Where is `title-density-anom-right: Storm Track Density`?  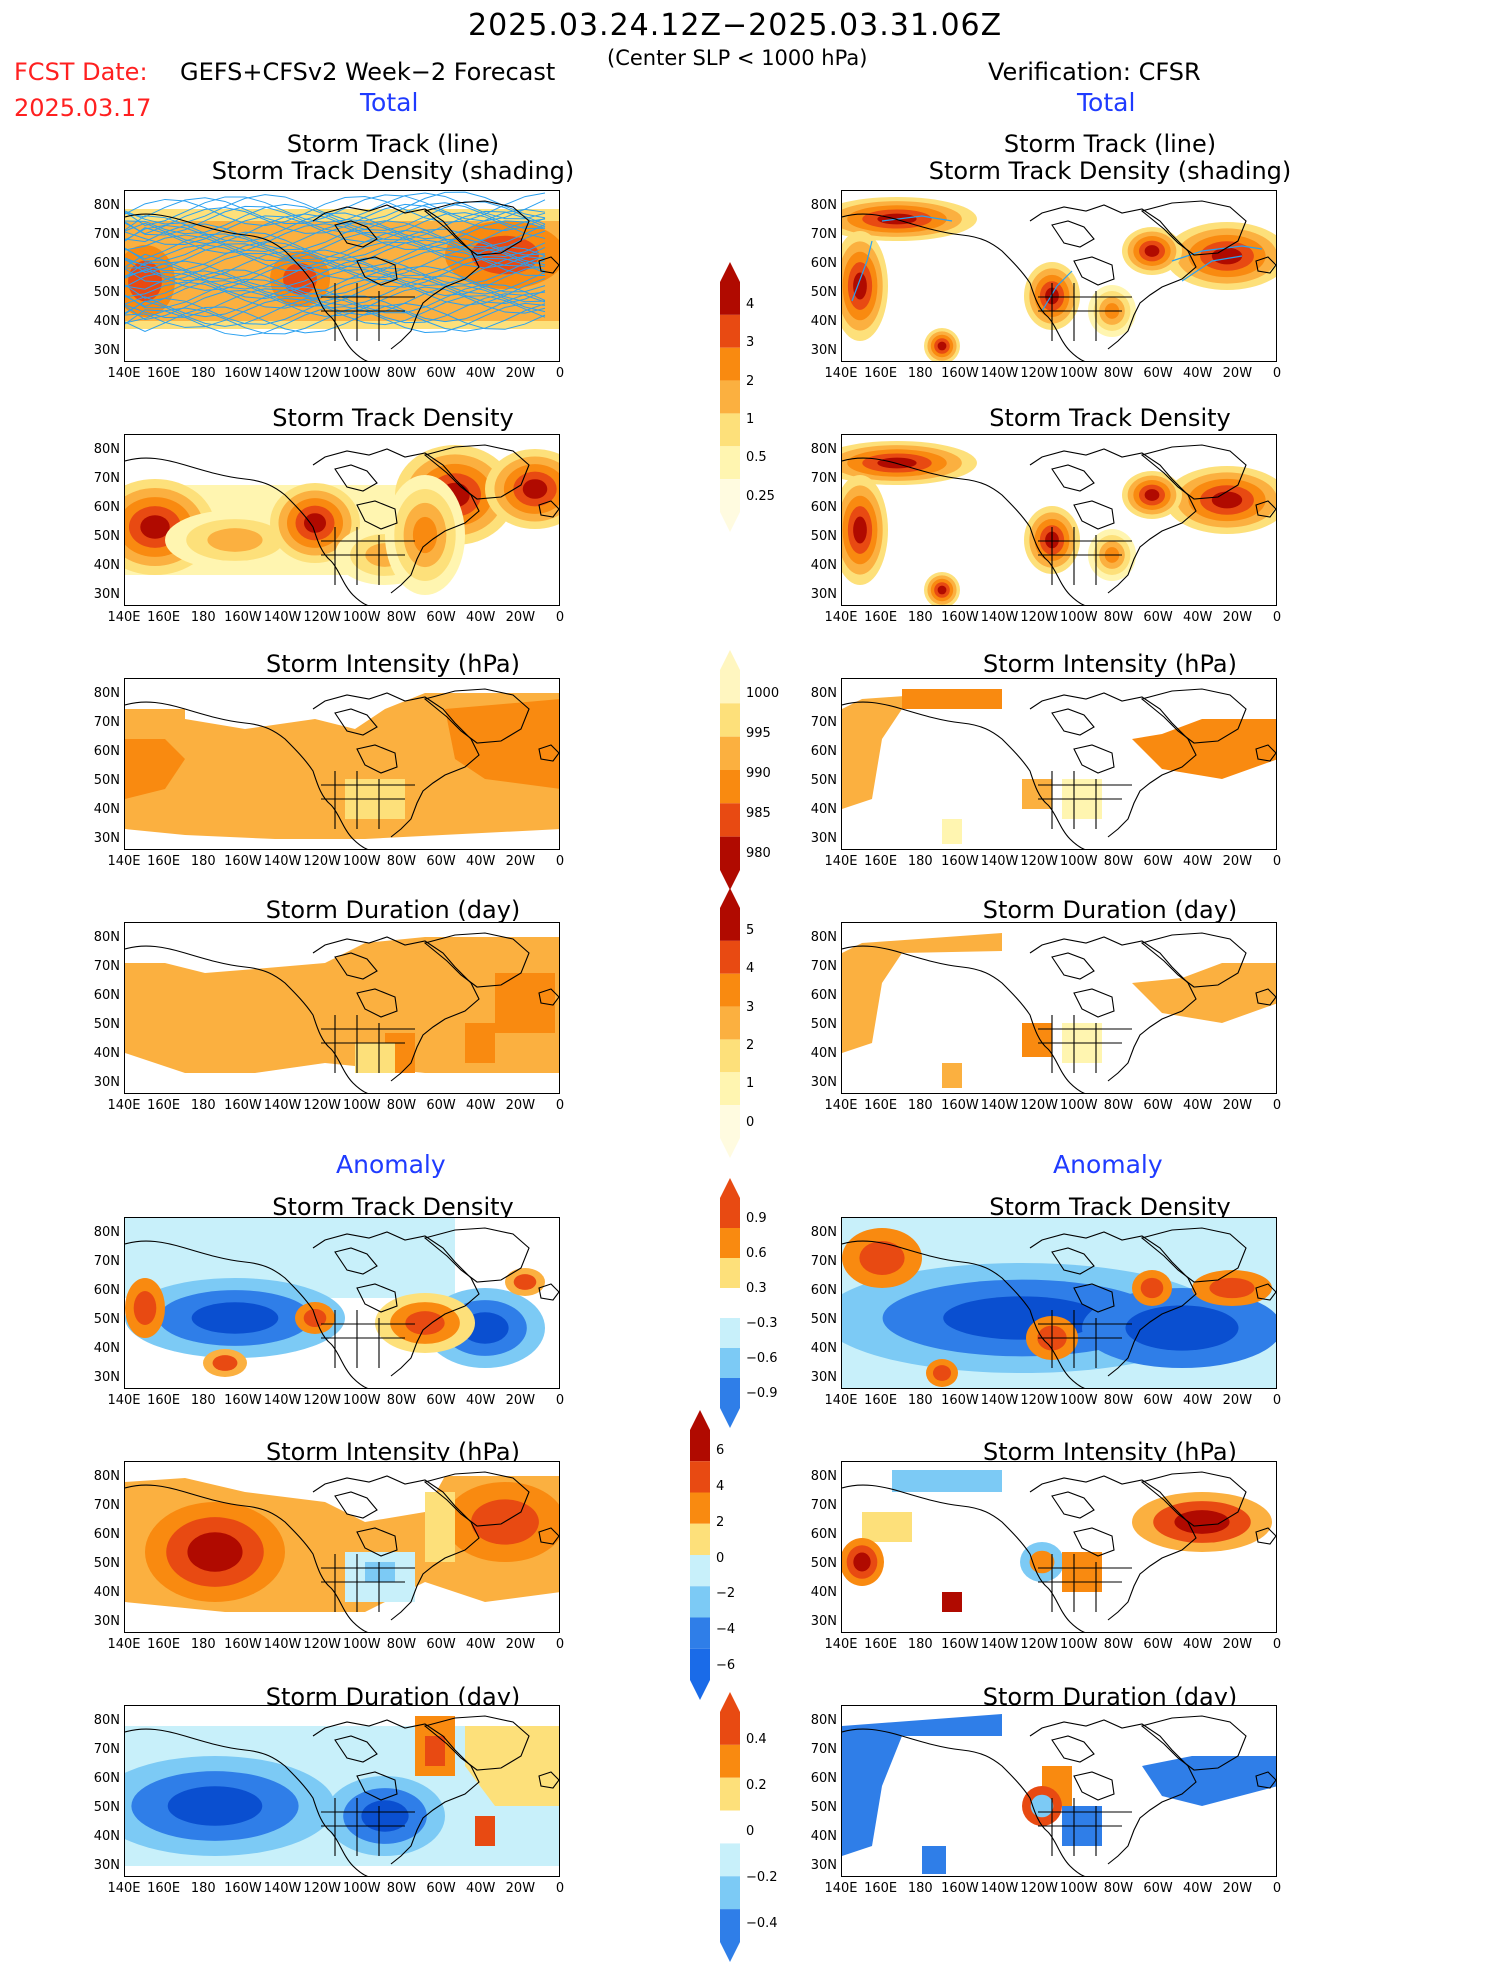 title-density-anom-right: Storm Track Density is located at coordinates (1110, 1207).